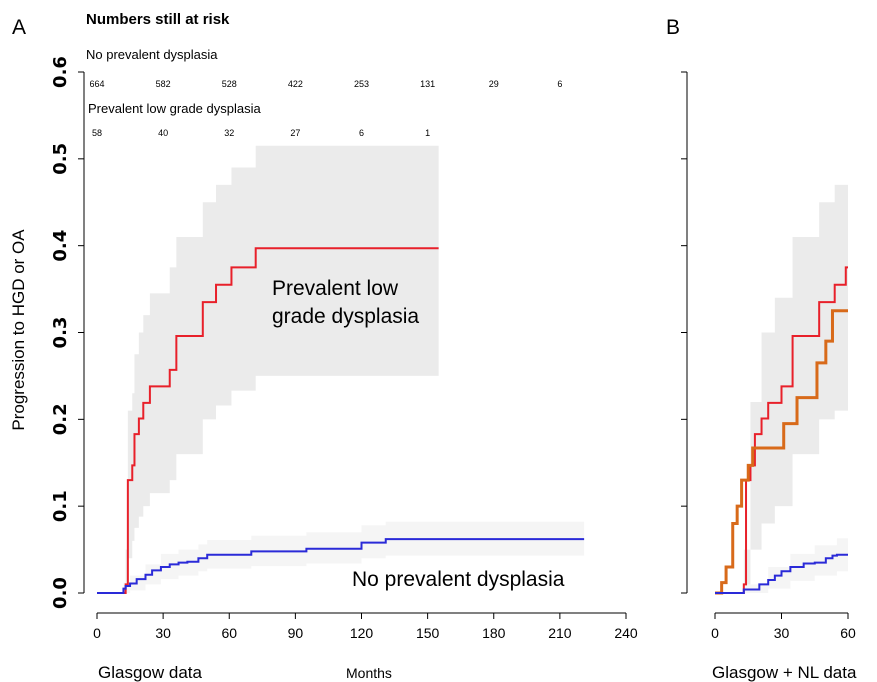 The image size is (877, 682). I want to click on at-risk-label-no-dysplasia: No prevalent dysplasia, so click(152, 54).